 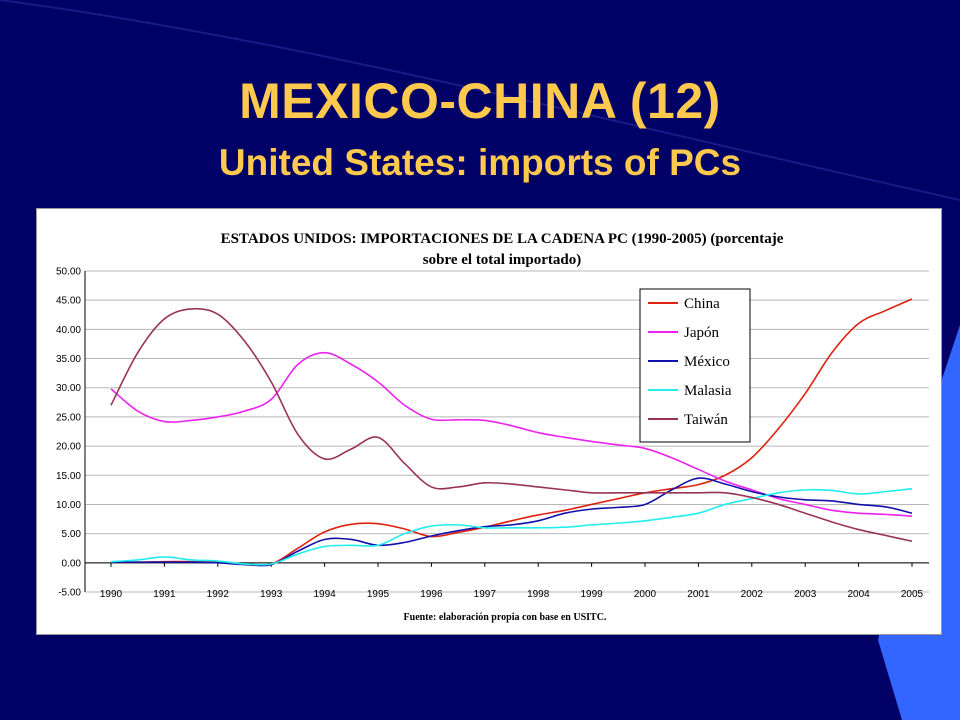 I want to click on x-tick-label: 2003, so click(x=805, y=594).